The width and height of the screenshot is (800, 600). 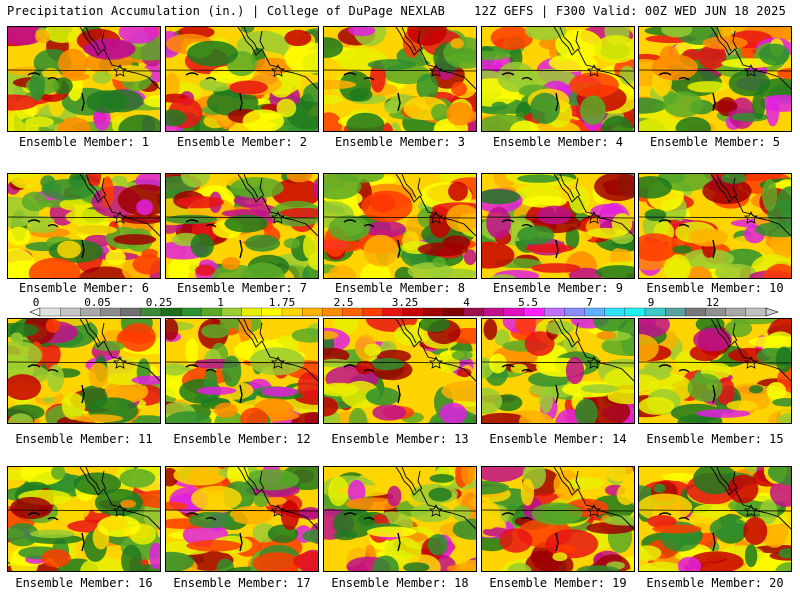 I want to click on ensemble-member-label: Ensemble Member: 3, so click(x=400, y=142).